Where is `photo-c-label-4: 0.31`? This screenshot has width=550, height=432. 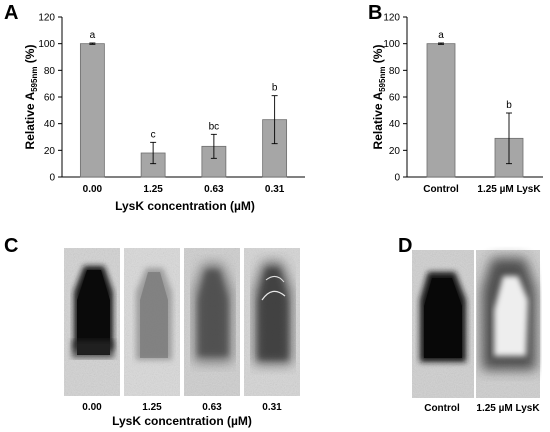 photo-c-label-4: 0.31 is located at coordinates (272, 407).